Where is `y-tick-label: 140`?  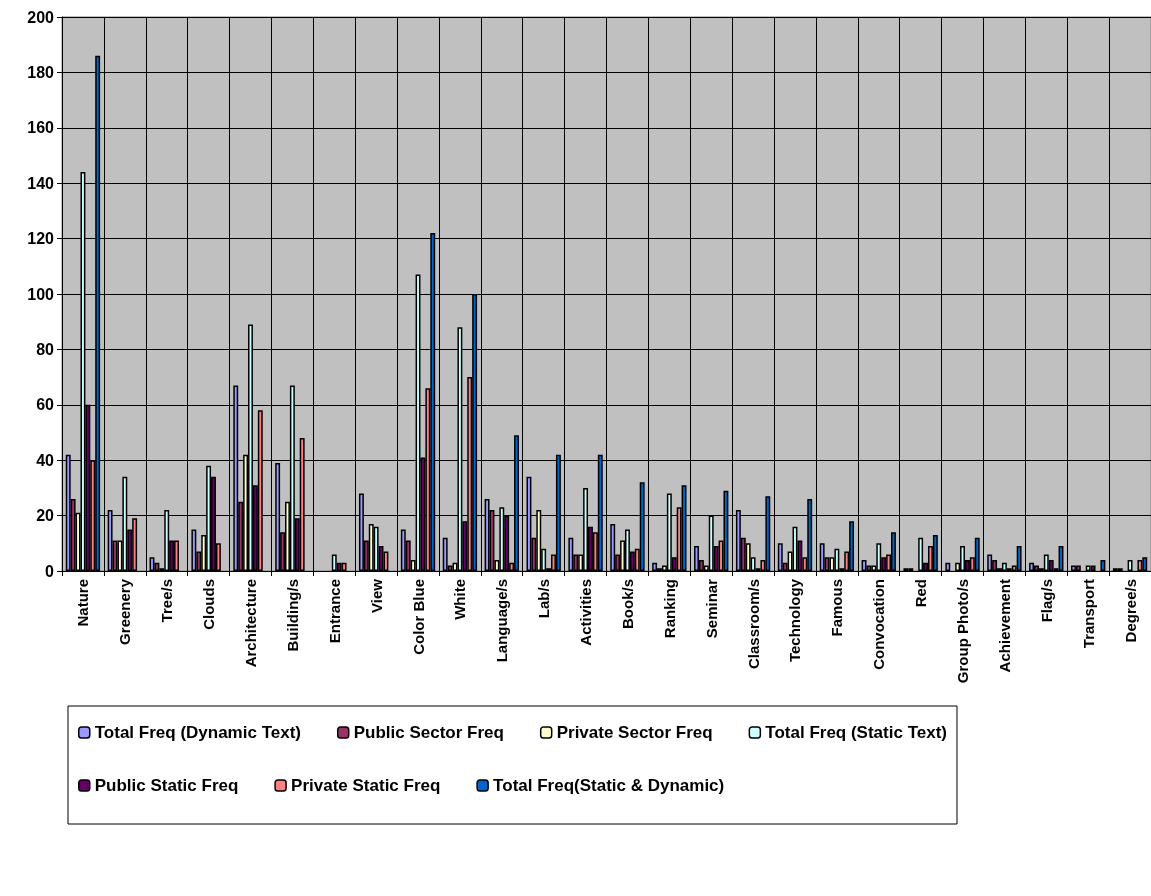 y-tick-label: 140 is located at coordinates (41, 183).